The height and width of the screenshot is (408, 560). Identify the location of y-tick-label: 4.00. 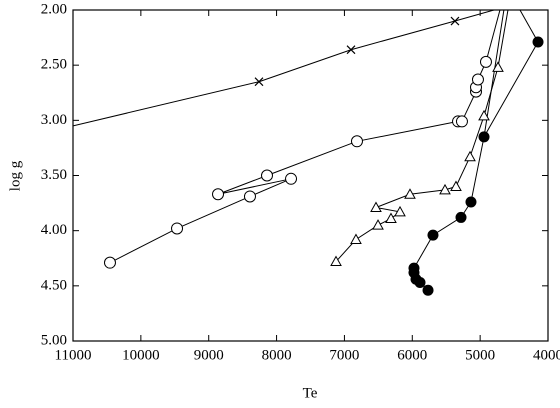
(54, 230).